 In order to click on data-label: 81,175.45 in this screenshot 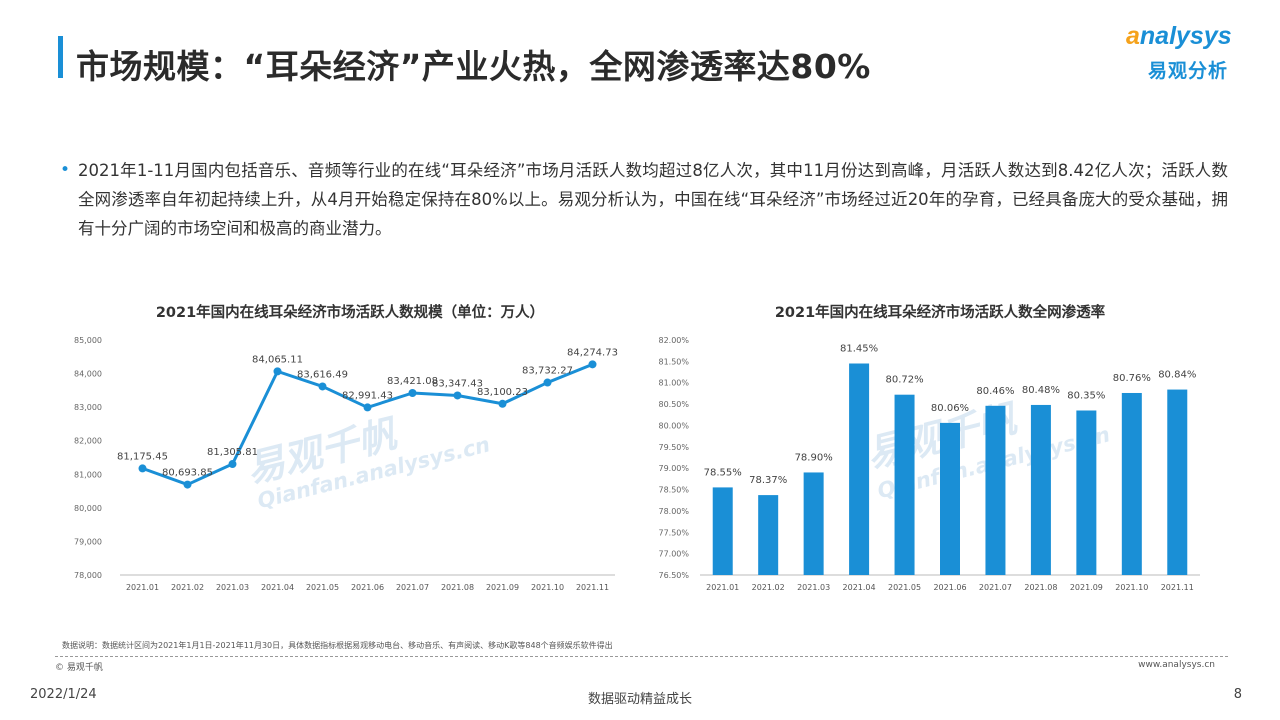, I will do `click(142, 456)`.